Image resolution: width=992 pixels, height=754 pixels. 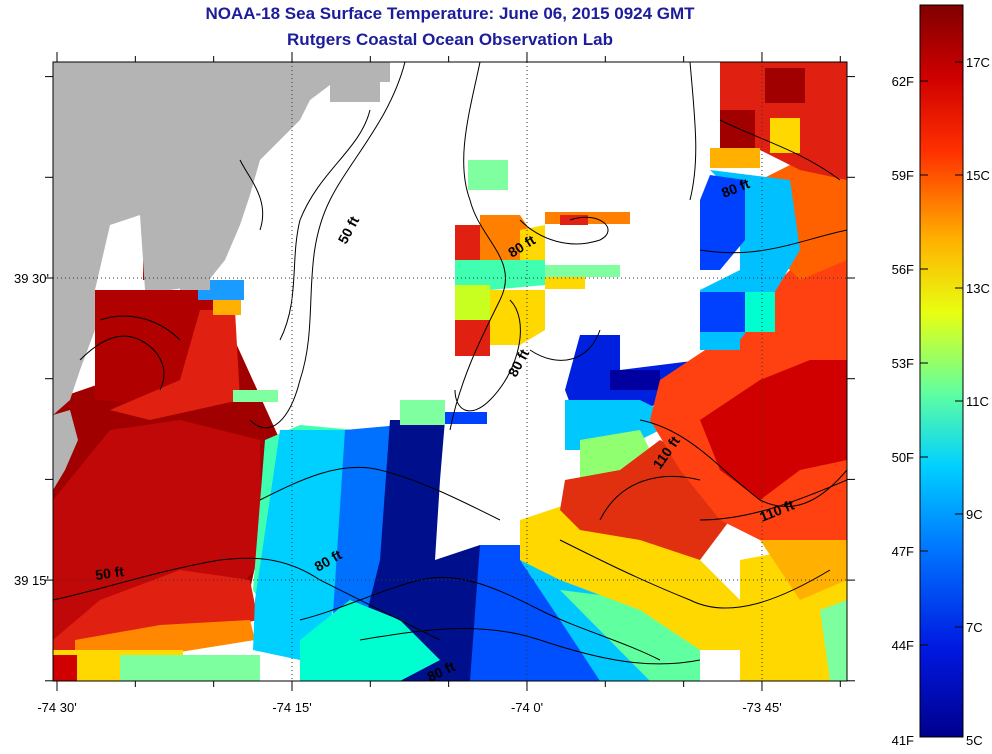 What do you see at coordinates (291, 707) in the screenshot?
I see `lon-label: -74 15'` at bounding box center [291, 707].